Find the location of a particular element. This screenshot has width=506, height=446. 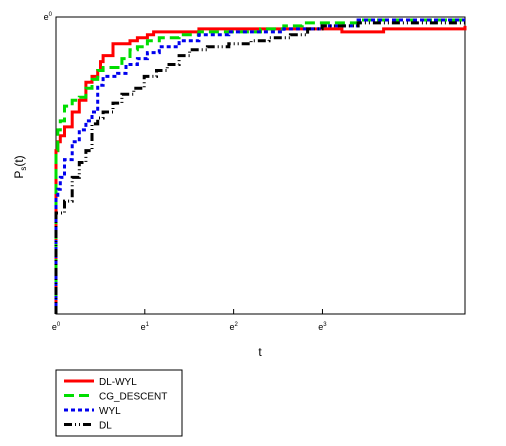

y-axis-label-main: P is located at coordinates (19, 175).